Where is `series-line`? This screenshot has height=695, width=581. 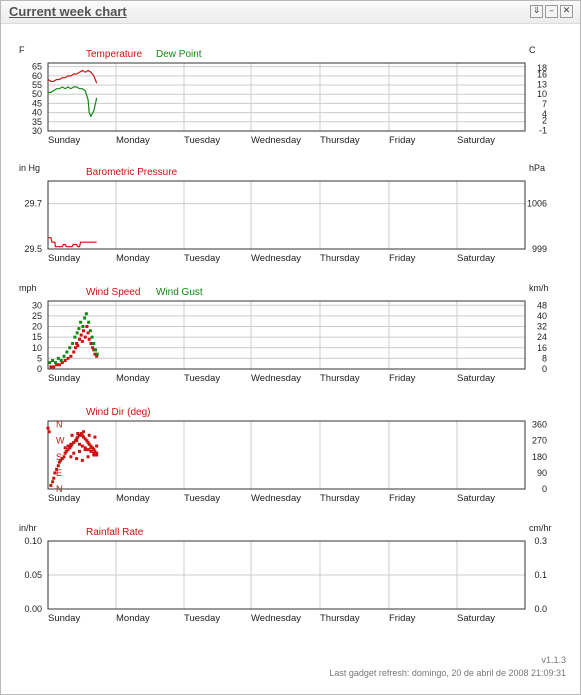
series-line is located at coordinates (73, 102).